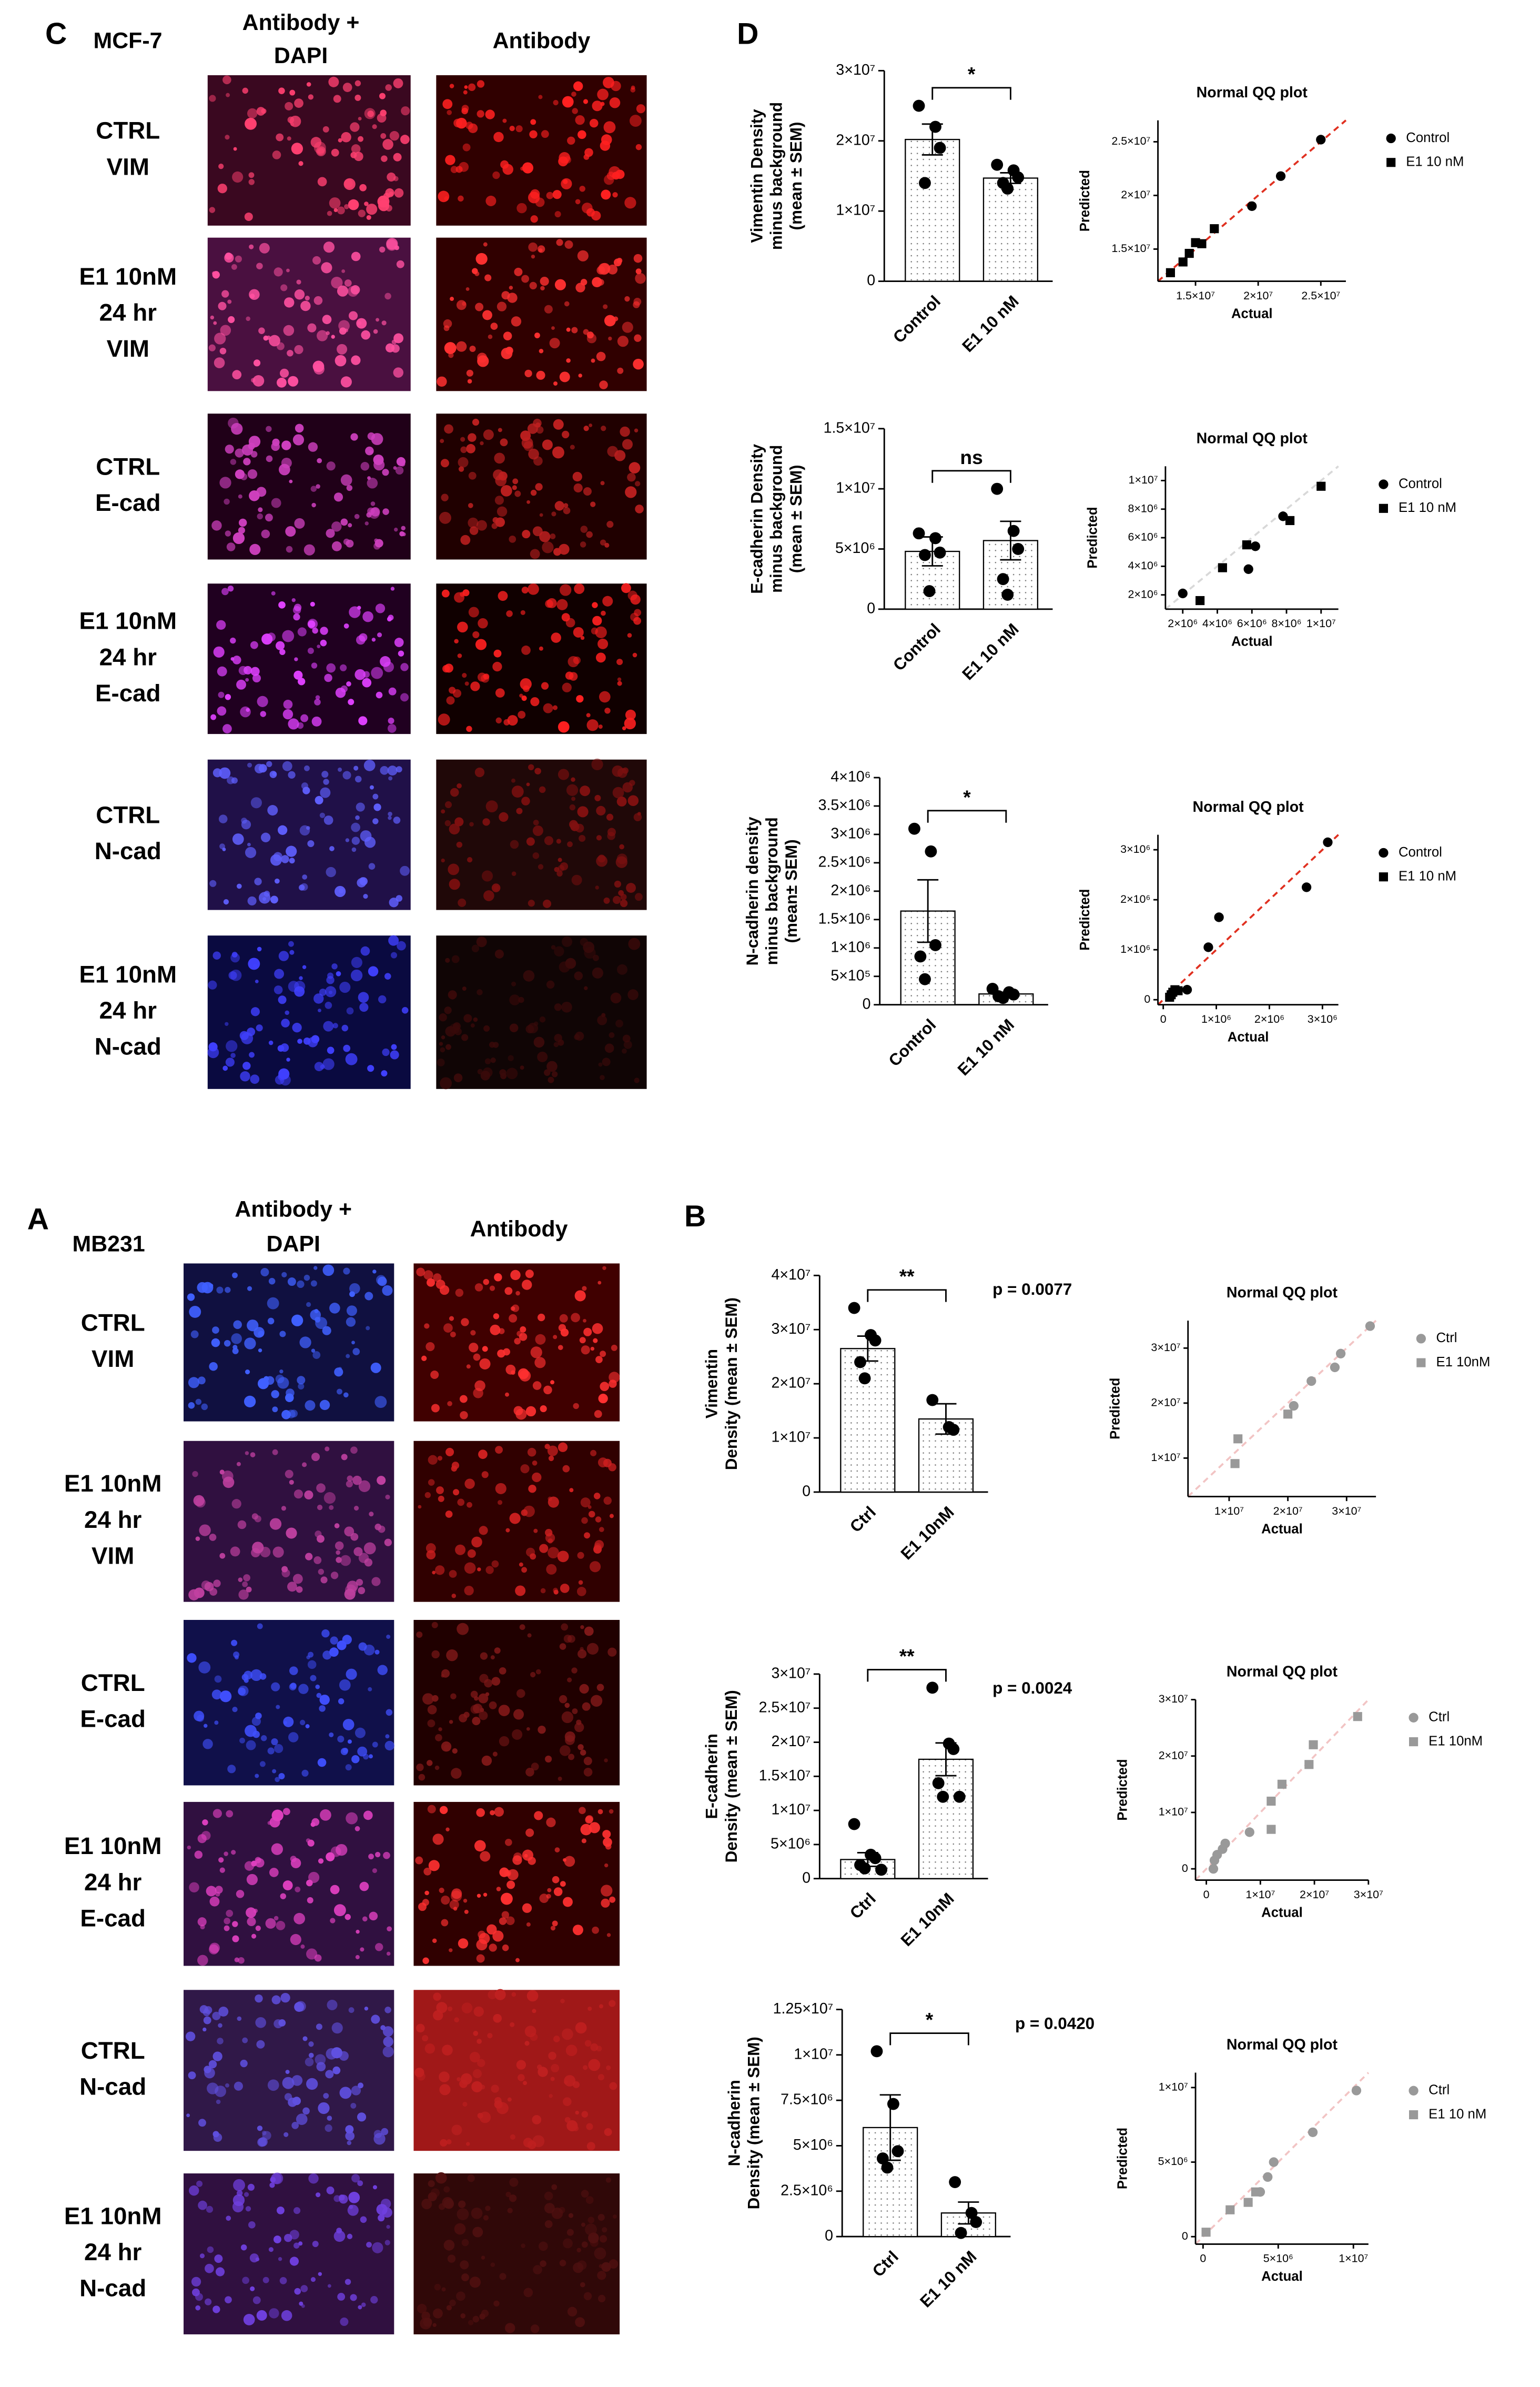 The height and width of the screenshot is (2387, 1540). What do you see at coordinates (519, 1229) in the screenshot?
I see `column-header: Antibody` at bounding box center [519, 1229].